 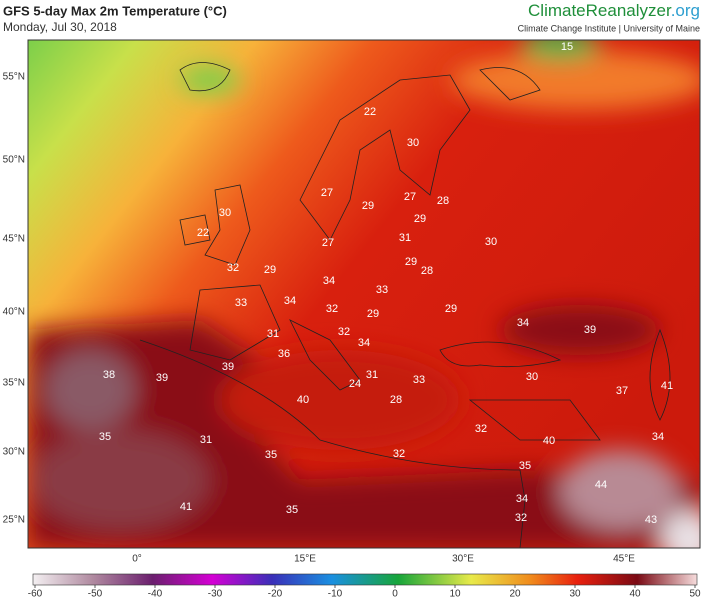 What do you see at coordinates (355, 384) in the screenshot?
I see `temperature-label: 24` at bounding box center [355, 384].